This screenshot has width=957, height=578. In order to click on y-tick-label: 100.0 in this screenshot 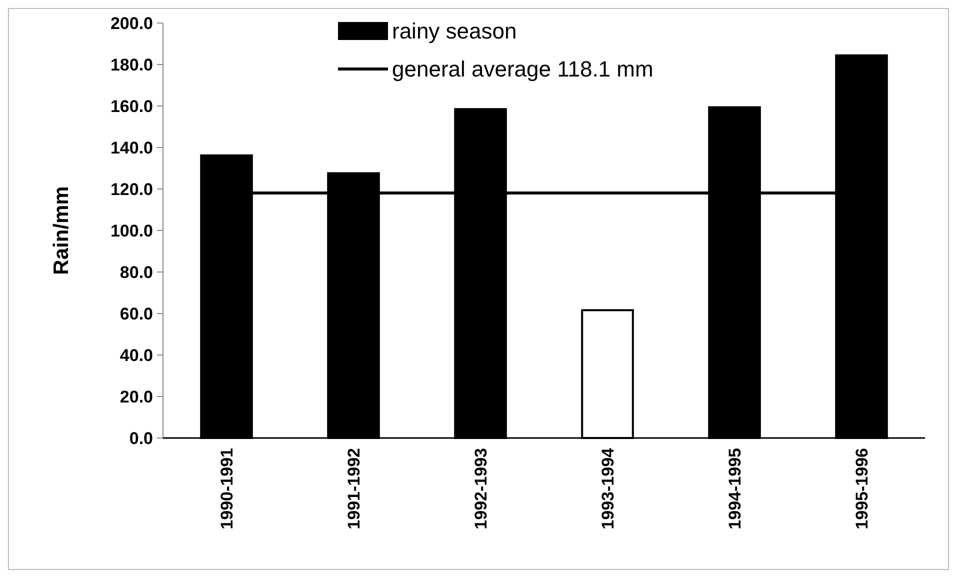, I will do `click(131, 230)`.